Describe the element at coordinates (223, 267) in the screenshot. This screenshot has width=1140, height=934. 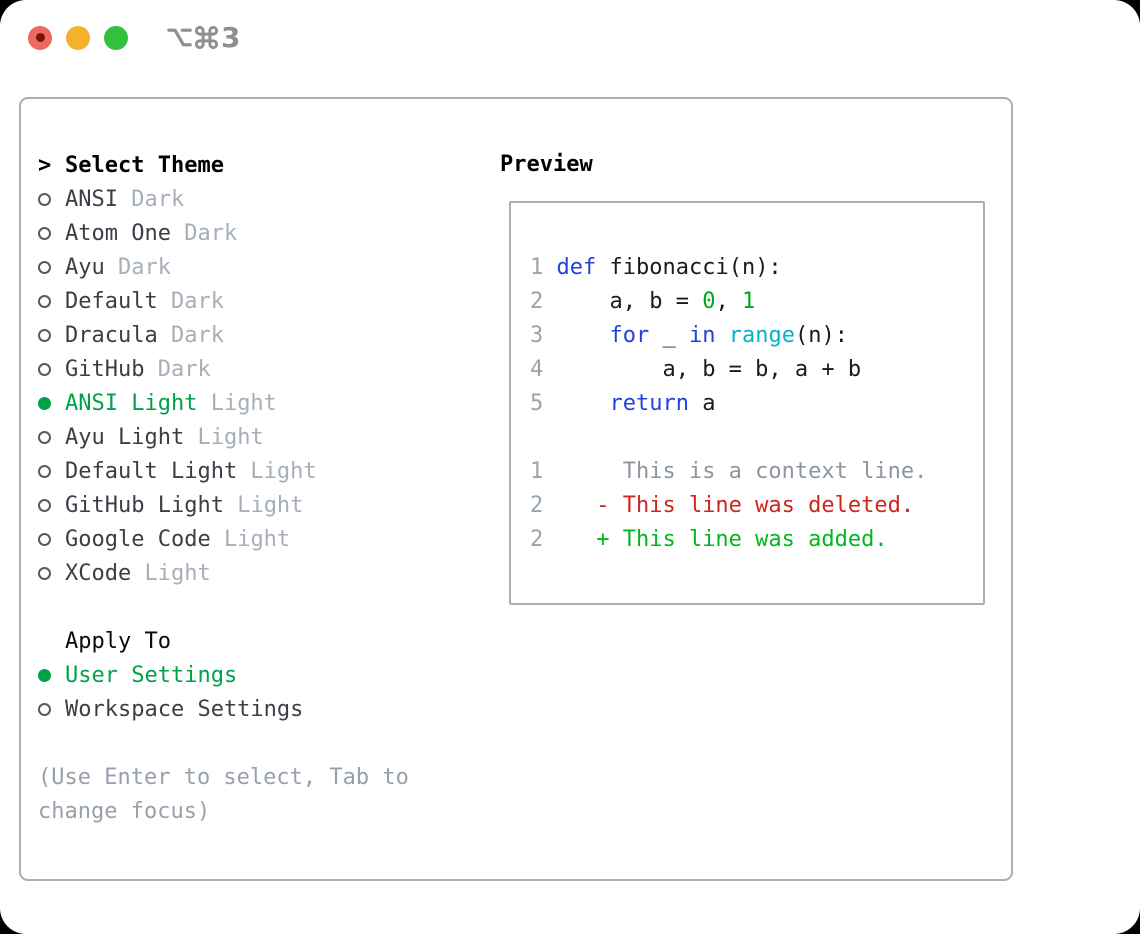
I see `theme-option-ayu: Ayu Dark` at that location.